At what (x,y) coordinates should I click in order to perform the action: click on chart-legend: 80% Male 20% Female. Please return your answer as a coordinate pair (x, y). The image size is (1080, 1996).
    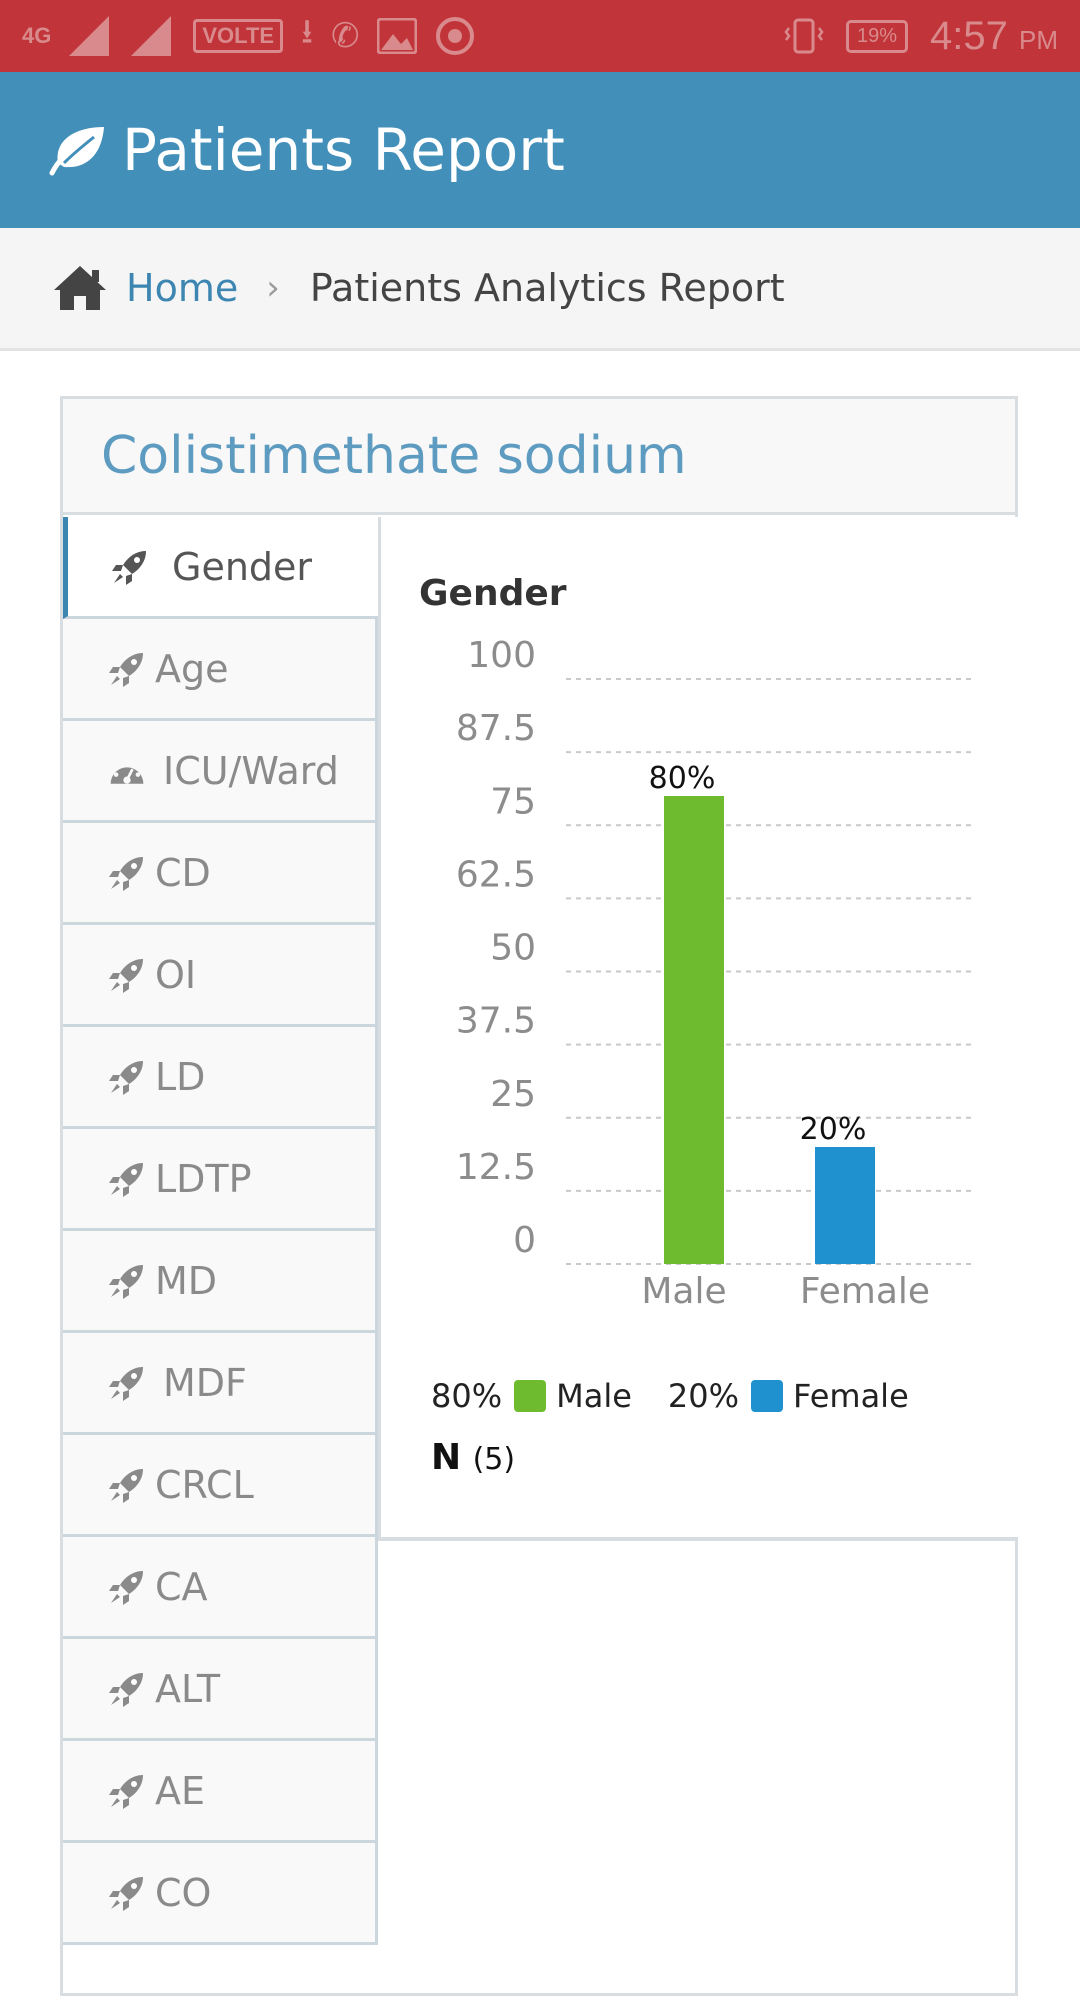
    Looking at the image, I should click on (670, 1396).